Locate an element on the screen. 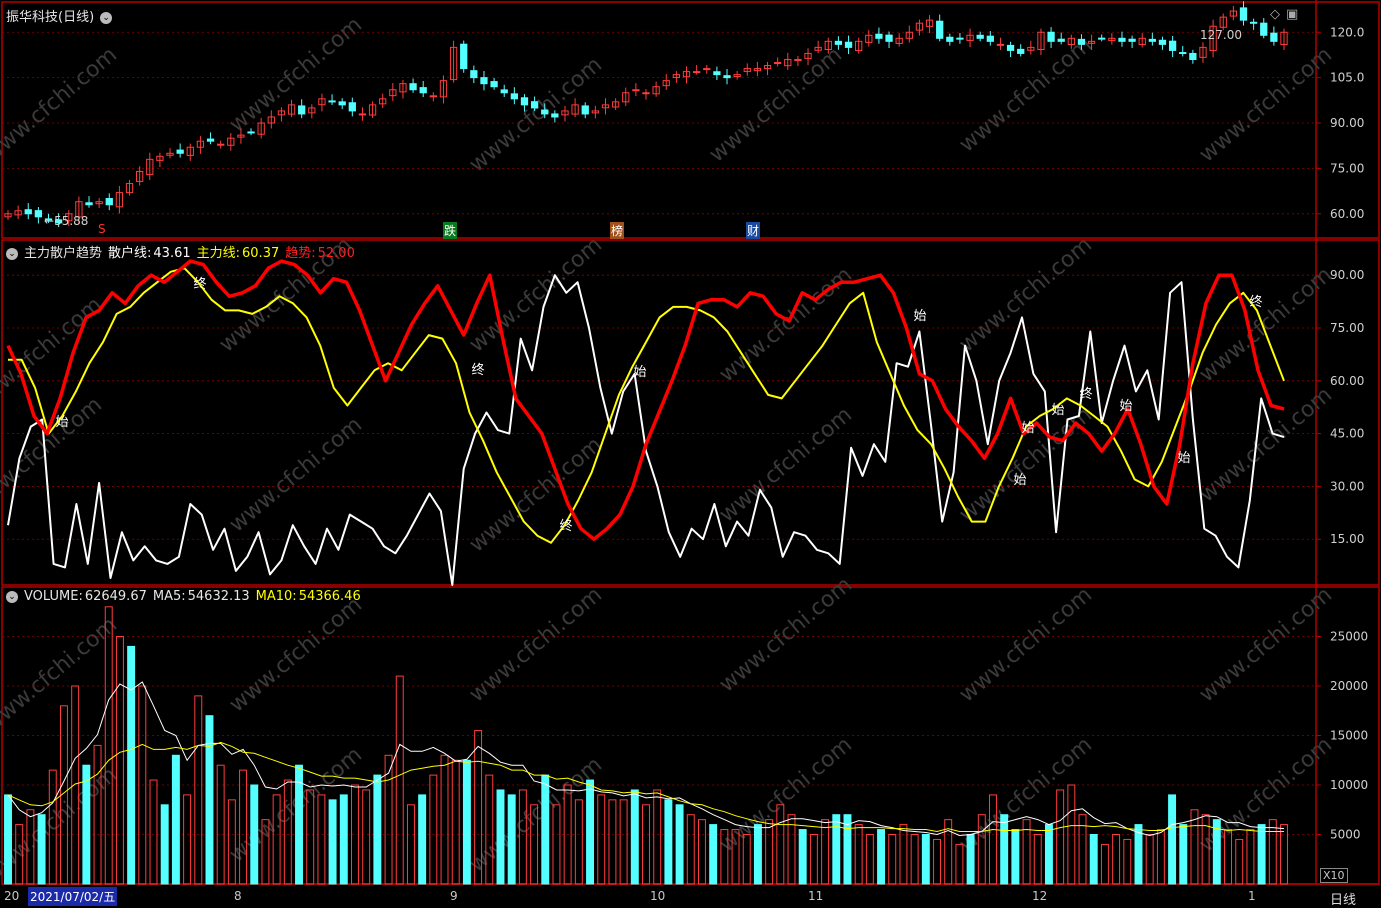  marker-die: 跌 is located at coordinates (450, 230).